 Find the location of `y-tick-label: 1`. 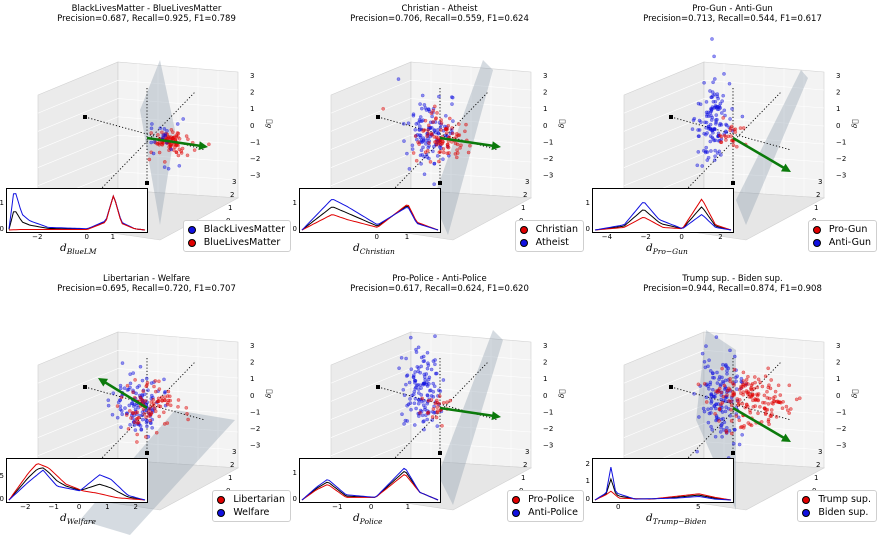

y-tick-label: 1 is located at coordinates (230, 478).